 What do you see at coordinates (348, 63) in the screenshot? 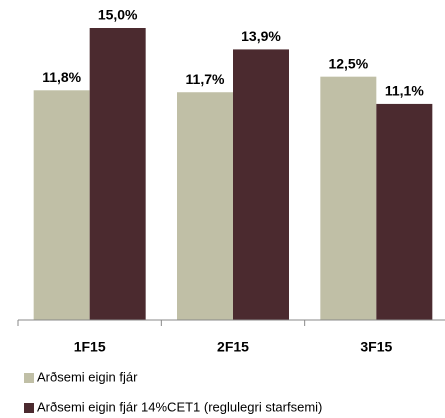
I see `value-label: 12,5%` at bounding box center [348, 63].